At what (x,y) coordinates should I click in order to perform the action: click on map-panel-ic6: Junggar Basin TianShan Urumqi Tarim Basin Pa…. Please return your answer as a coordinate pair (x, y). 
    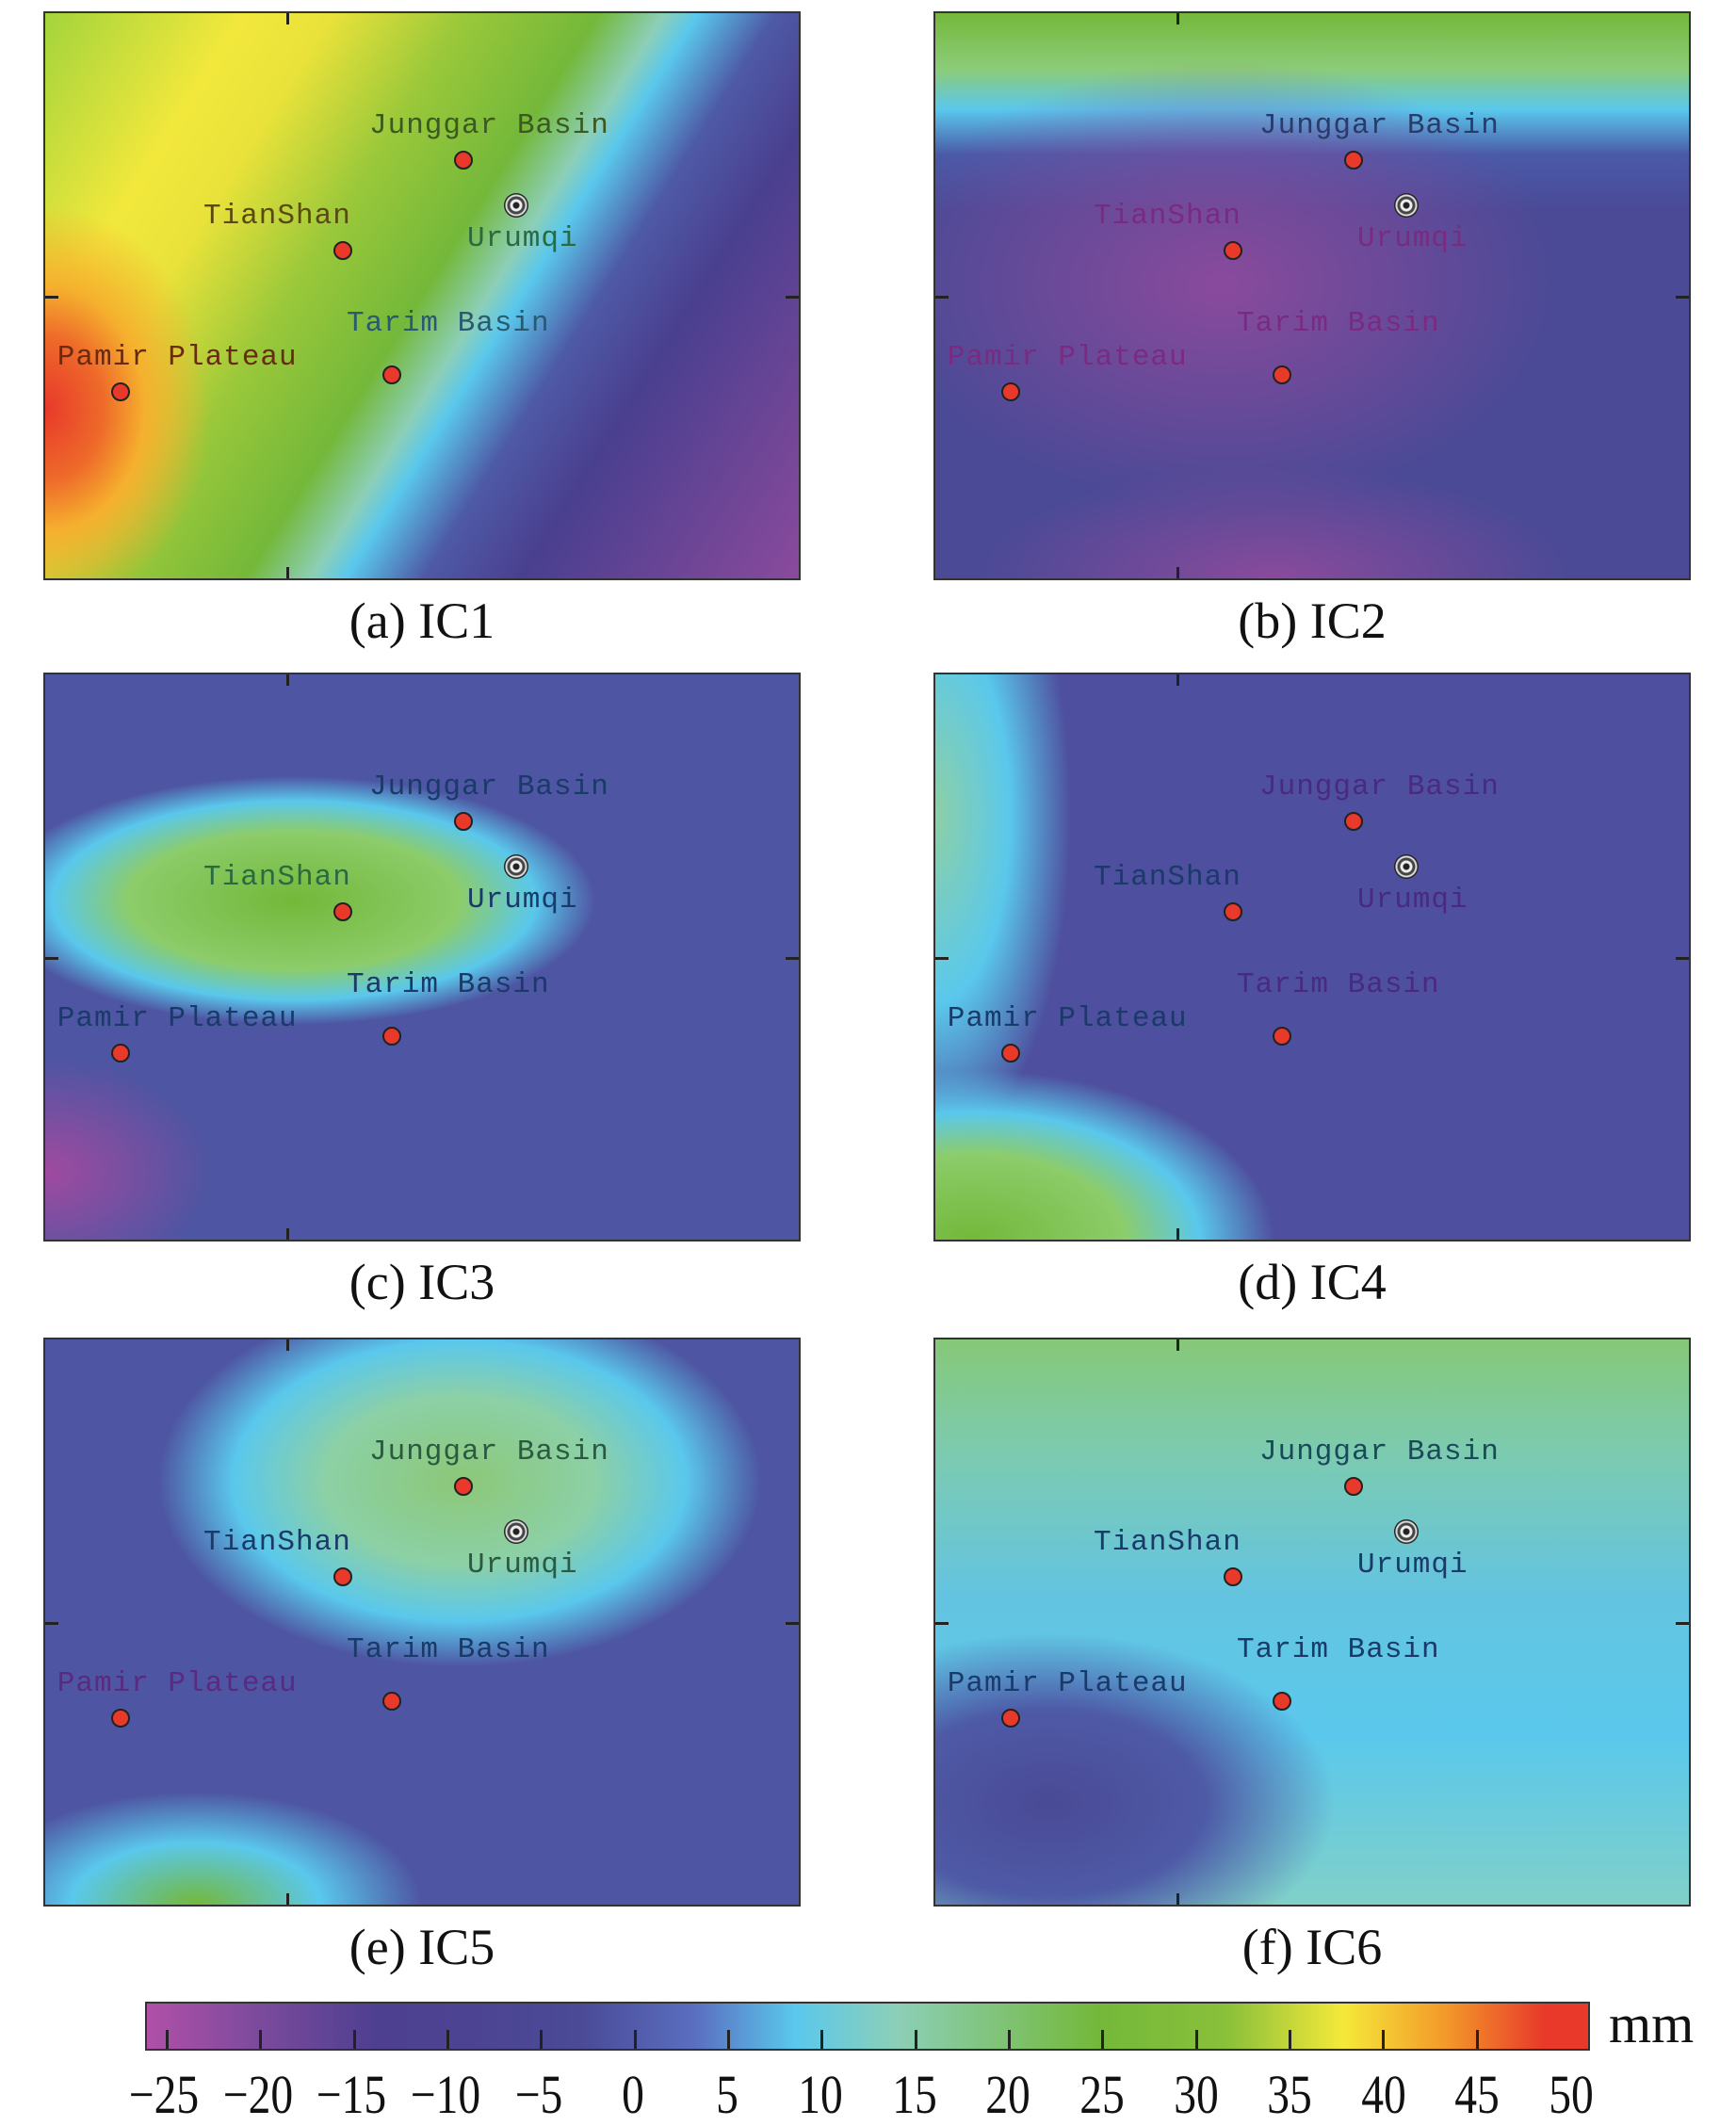
    Looking at the image, I should click on (1312, 1622).